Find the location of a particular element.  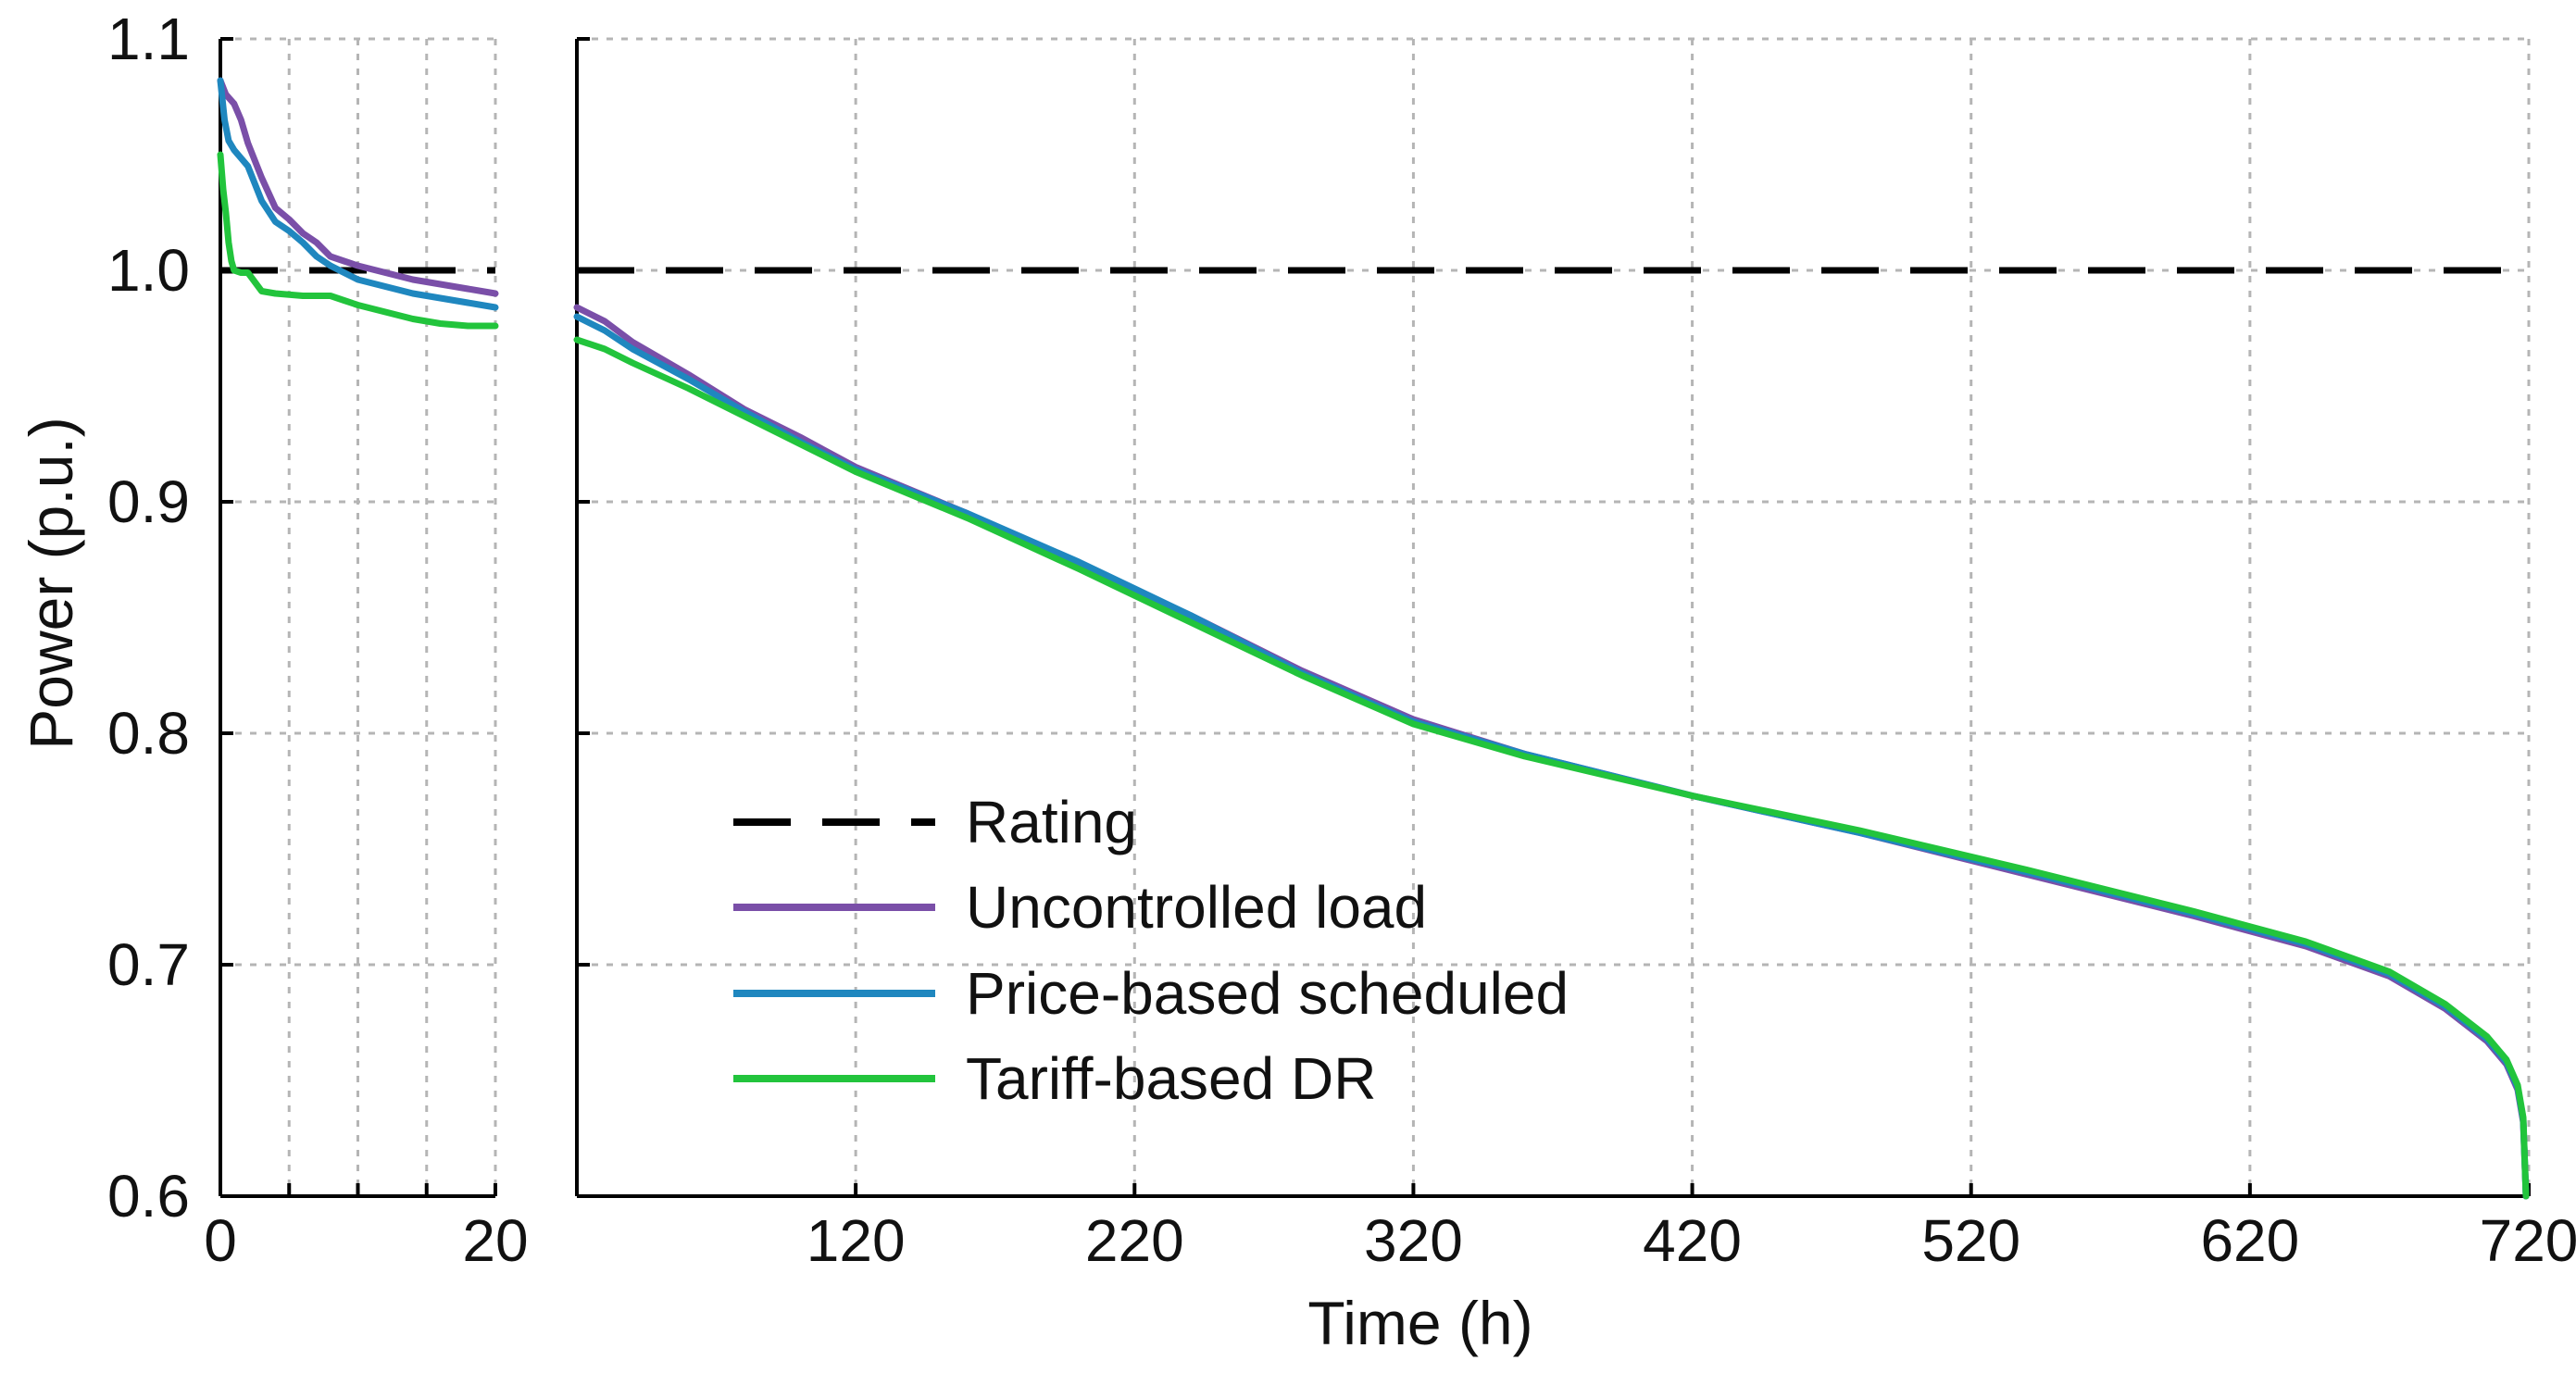

y-tick-label-3: 0.9 is located at coordinates (148, 501).